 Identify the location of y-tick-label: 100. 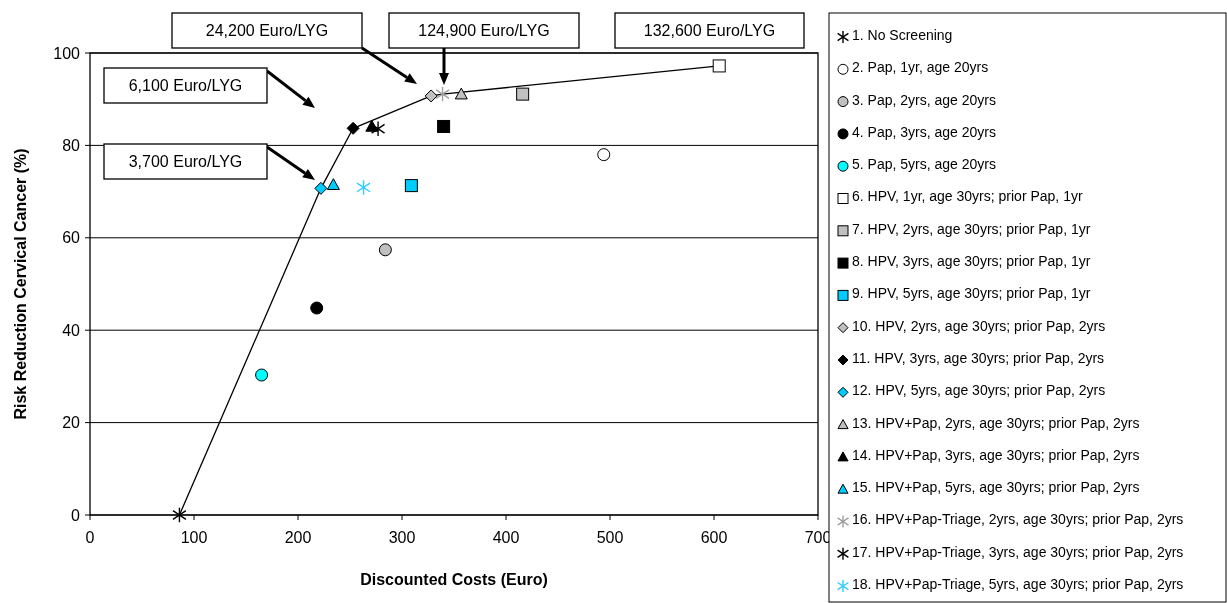
(67, 53).